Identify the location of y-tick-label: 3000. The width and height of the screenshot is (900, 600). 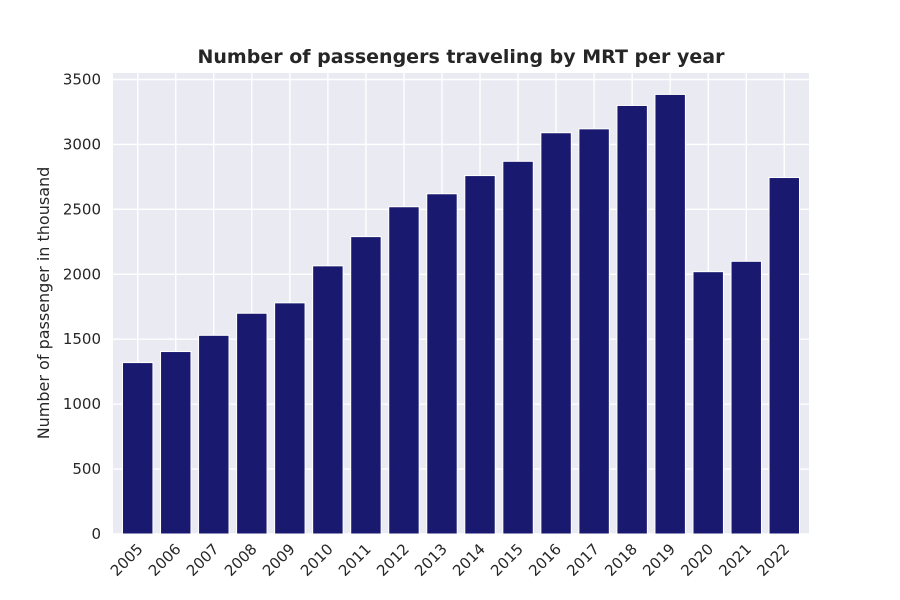
(82, 144).